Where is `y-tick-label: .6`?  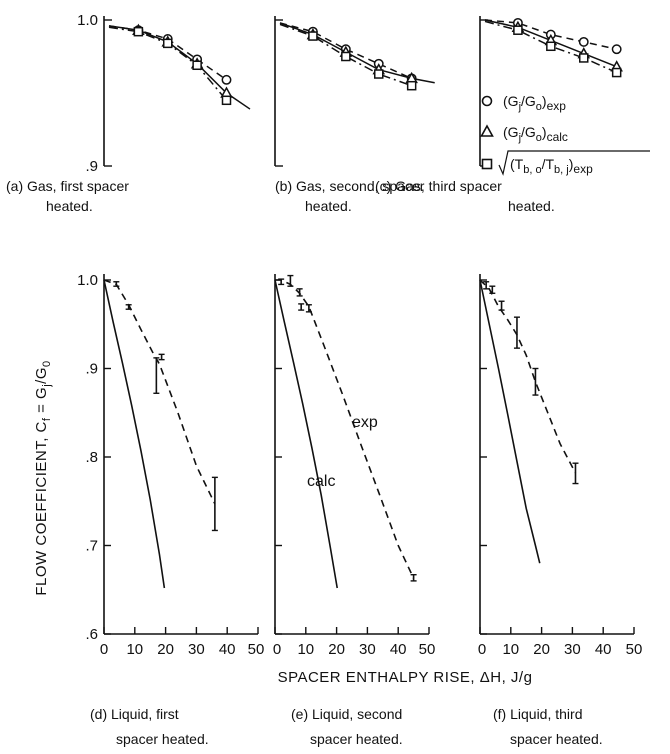
y-tick-label: .6 is located at coordinates (91, 634).